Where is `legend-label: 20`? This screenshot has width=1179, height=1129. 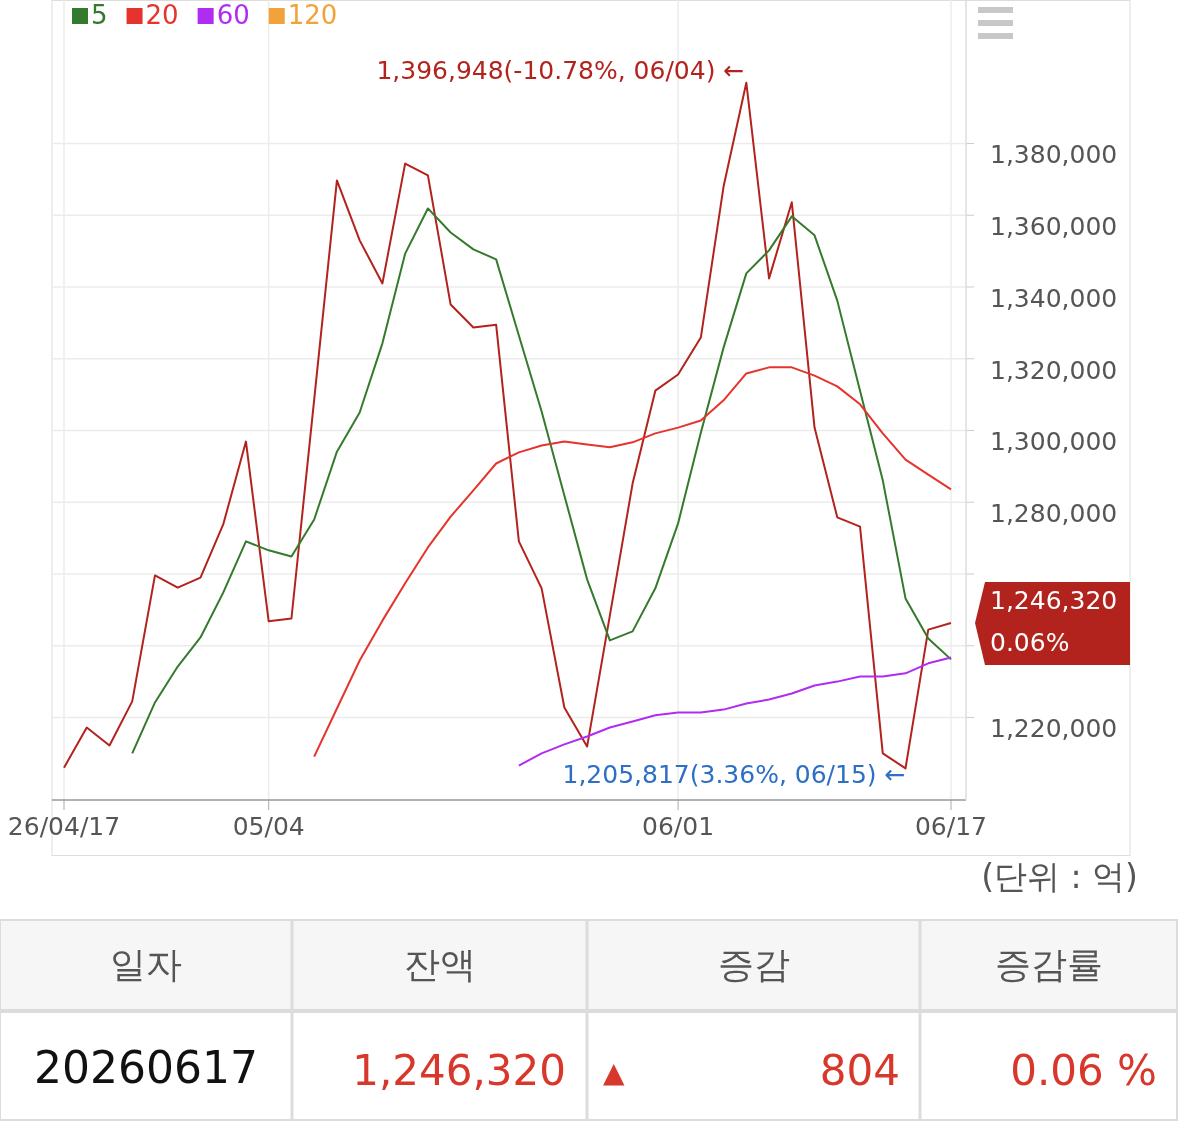 legend-label: 20 is located at coordinates (162, 15).